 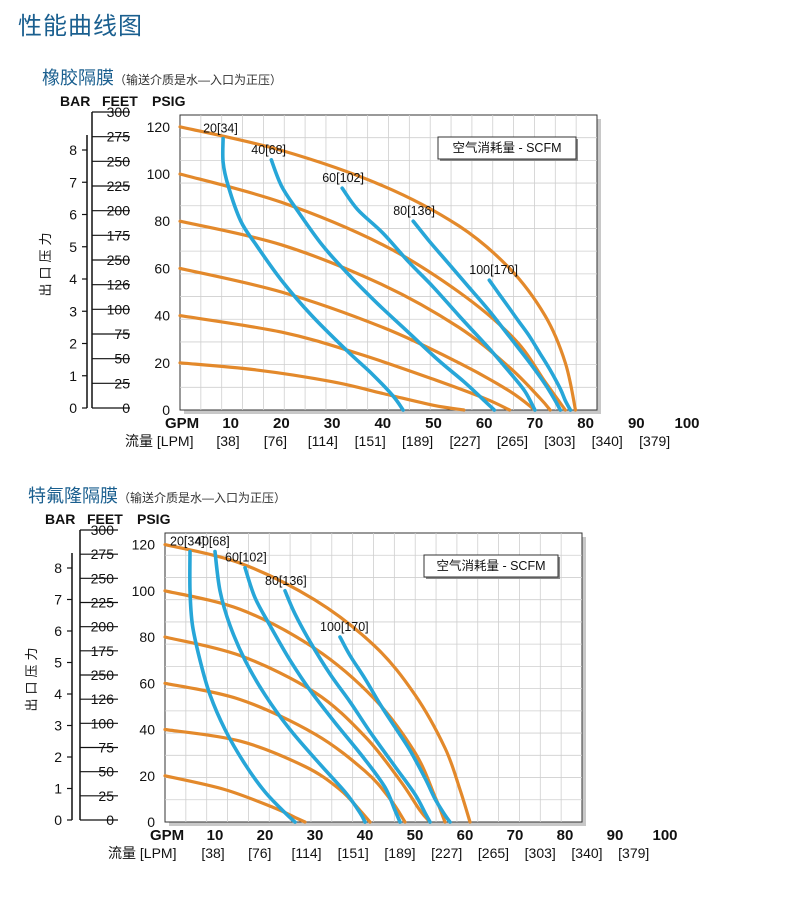 What do you see at coordinates (212, 853) in the screenshot?
I see `lpm-tick-label: [38]` at bounding box center [212, 853].